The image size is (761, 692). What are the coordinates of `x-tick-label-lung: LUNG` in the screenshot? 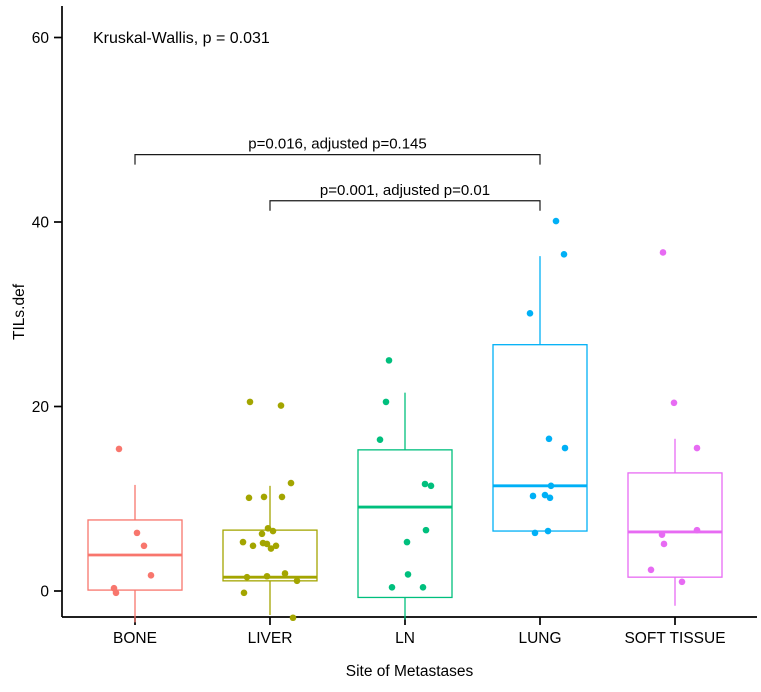 It's located at (539, 638).